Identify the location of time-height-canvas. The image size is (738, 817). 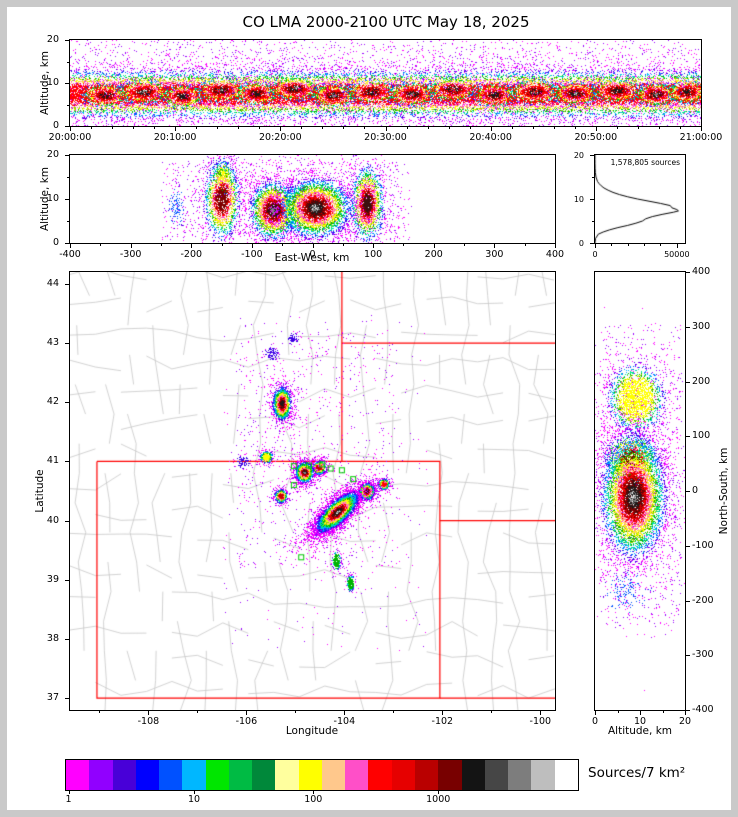
(385, 83).